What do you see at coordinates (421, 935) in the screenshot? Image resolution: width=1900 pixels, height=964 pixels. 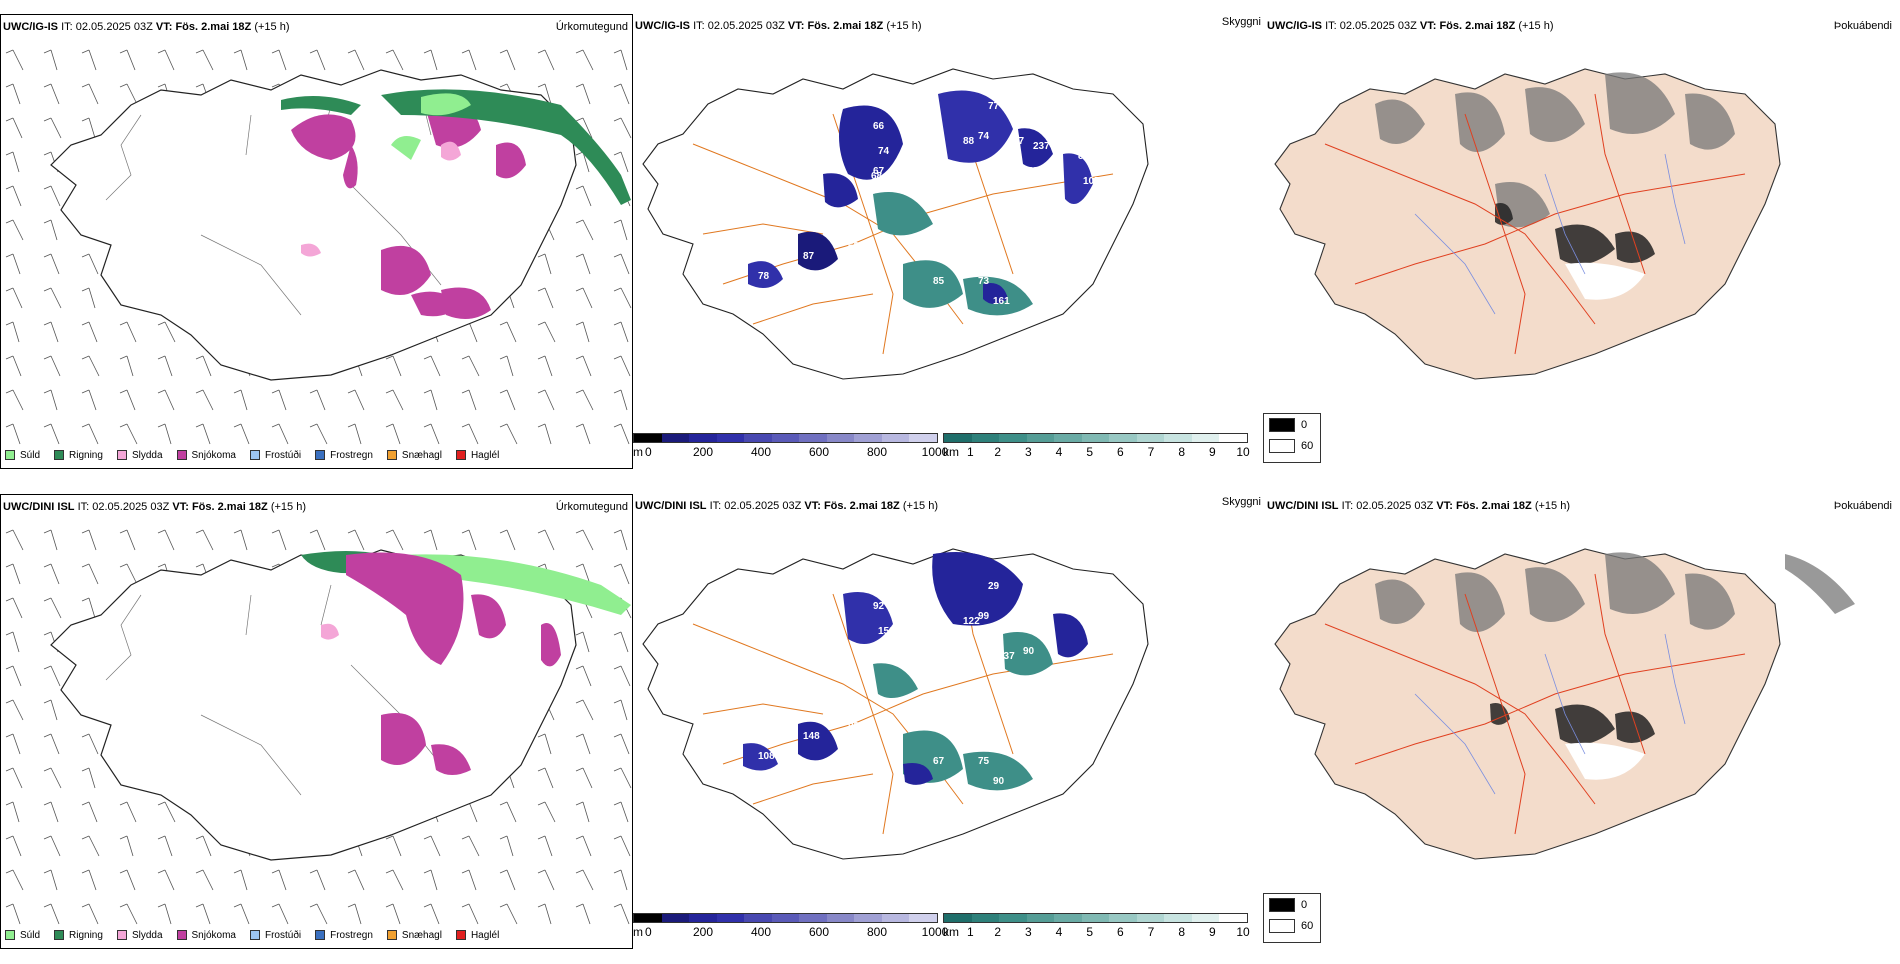 I see `legend-label: Snæhagl` at bounding box center [421, 935].